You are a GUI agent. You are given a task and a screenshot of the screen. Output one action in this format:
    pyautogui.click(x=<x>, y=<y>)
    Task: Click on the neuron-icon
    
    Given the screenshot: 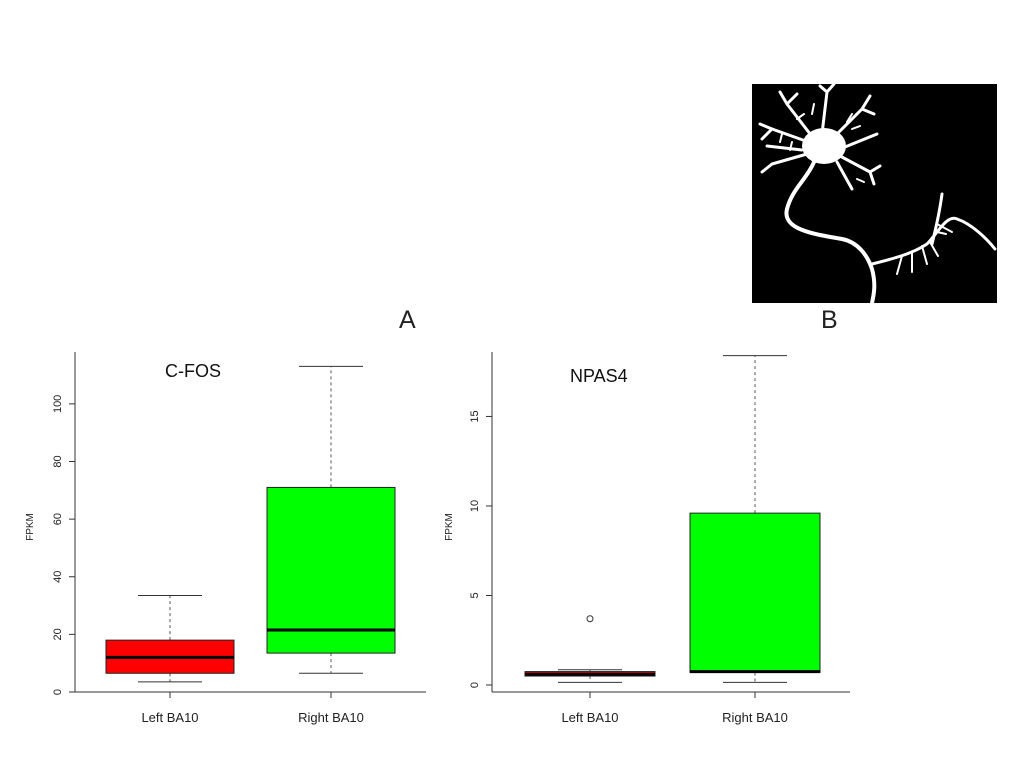 What is the action you would take?
    pyautogui.click(x=877, y=193)
    